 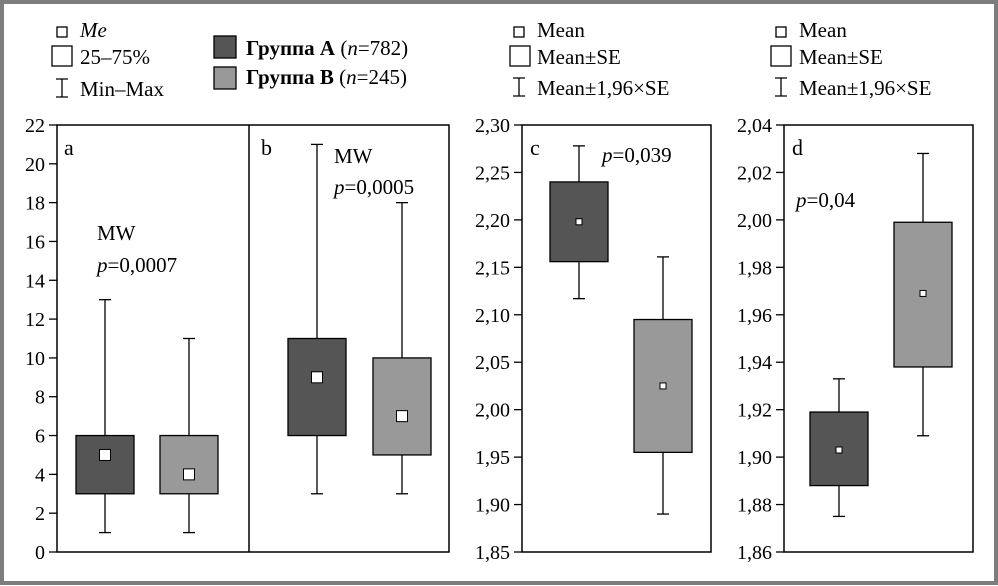 I want to click on y-tick-label: 2,04, so click(x=754, y=126).